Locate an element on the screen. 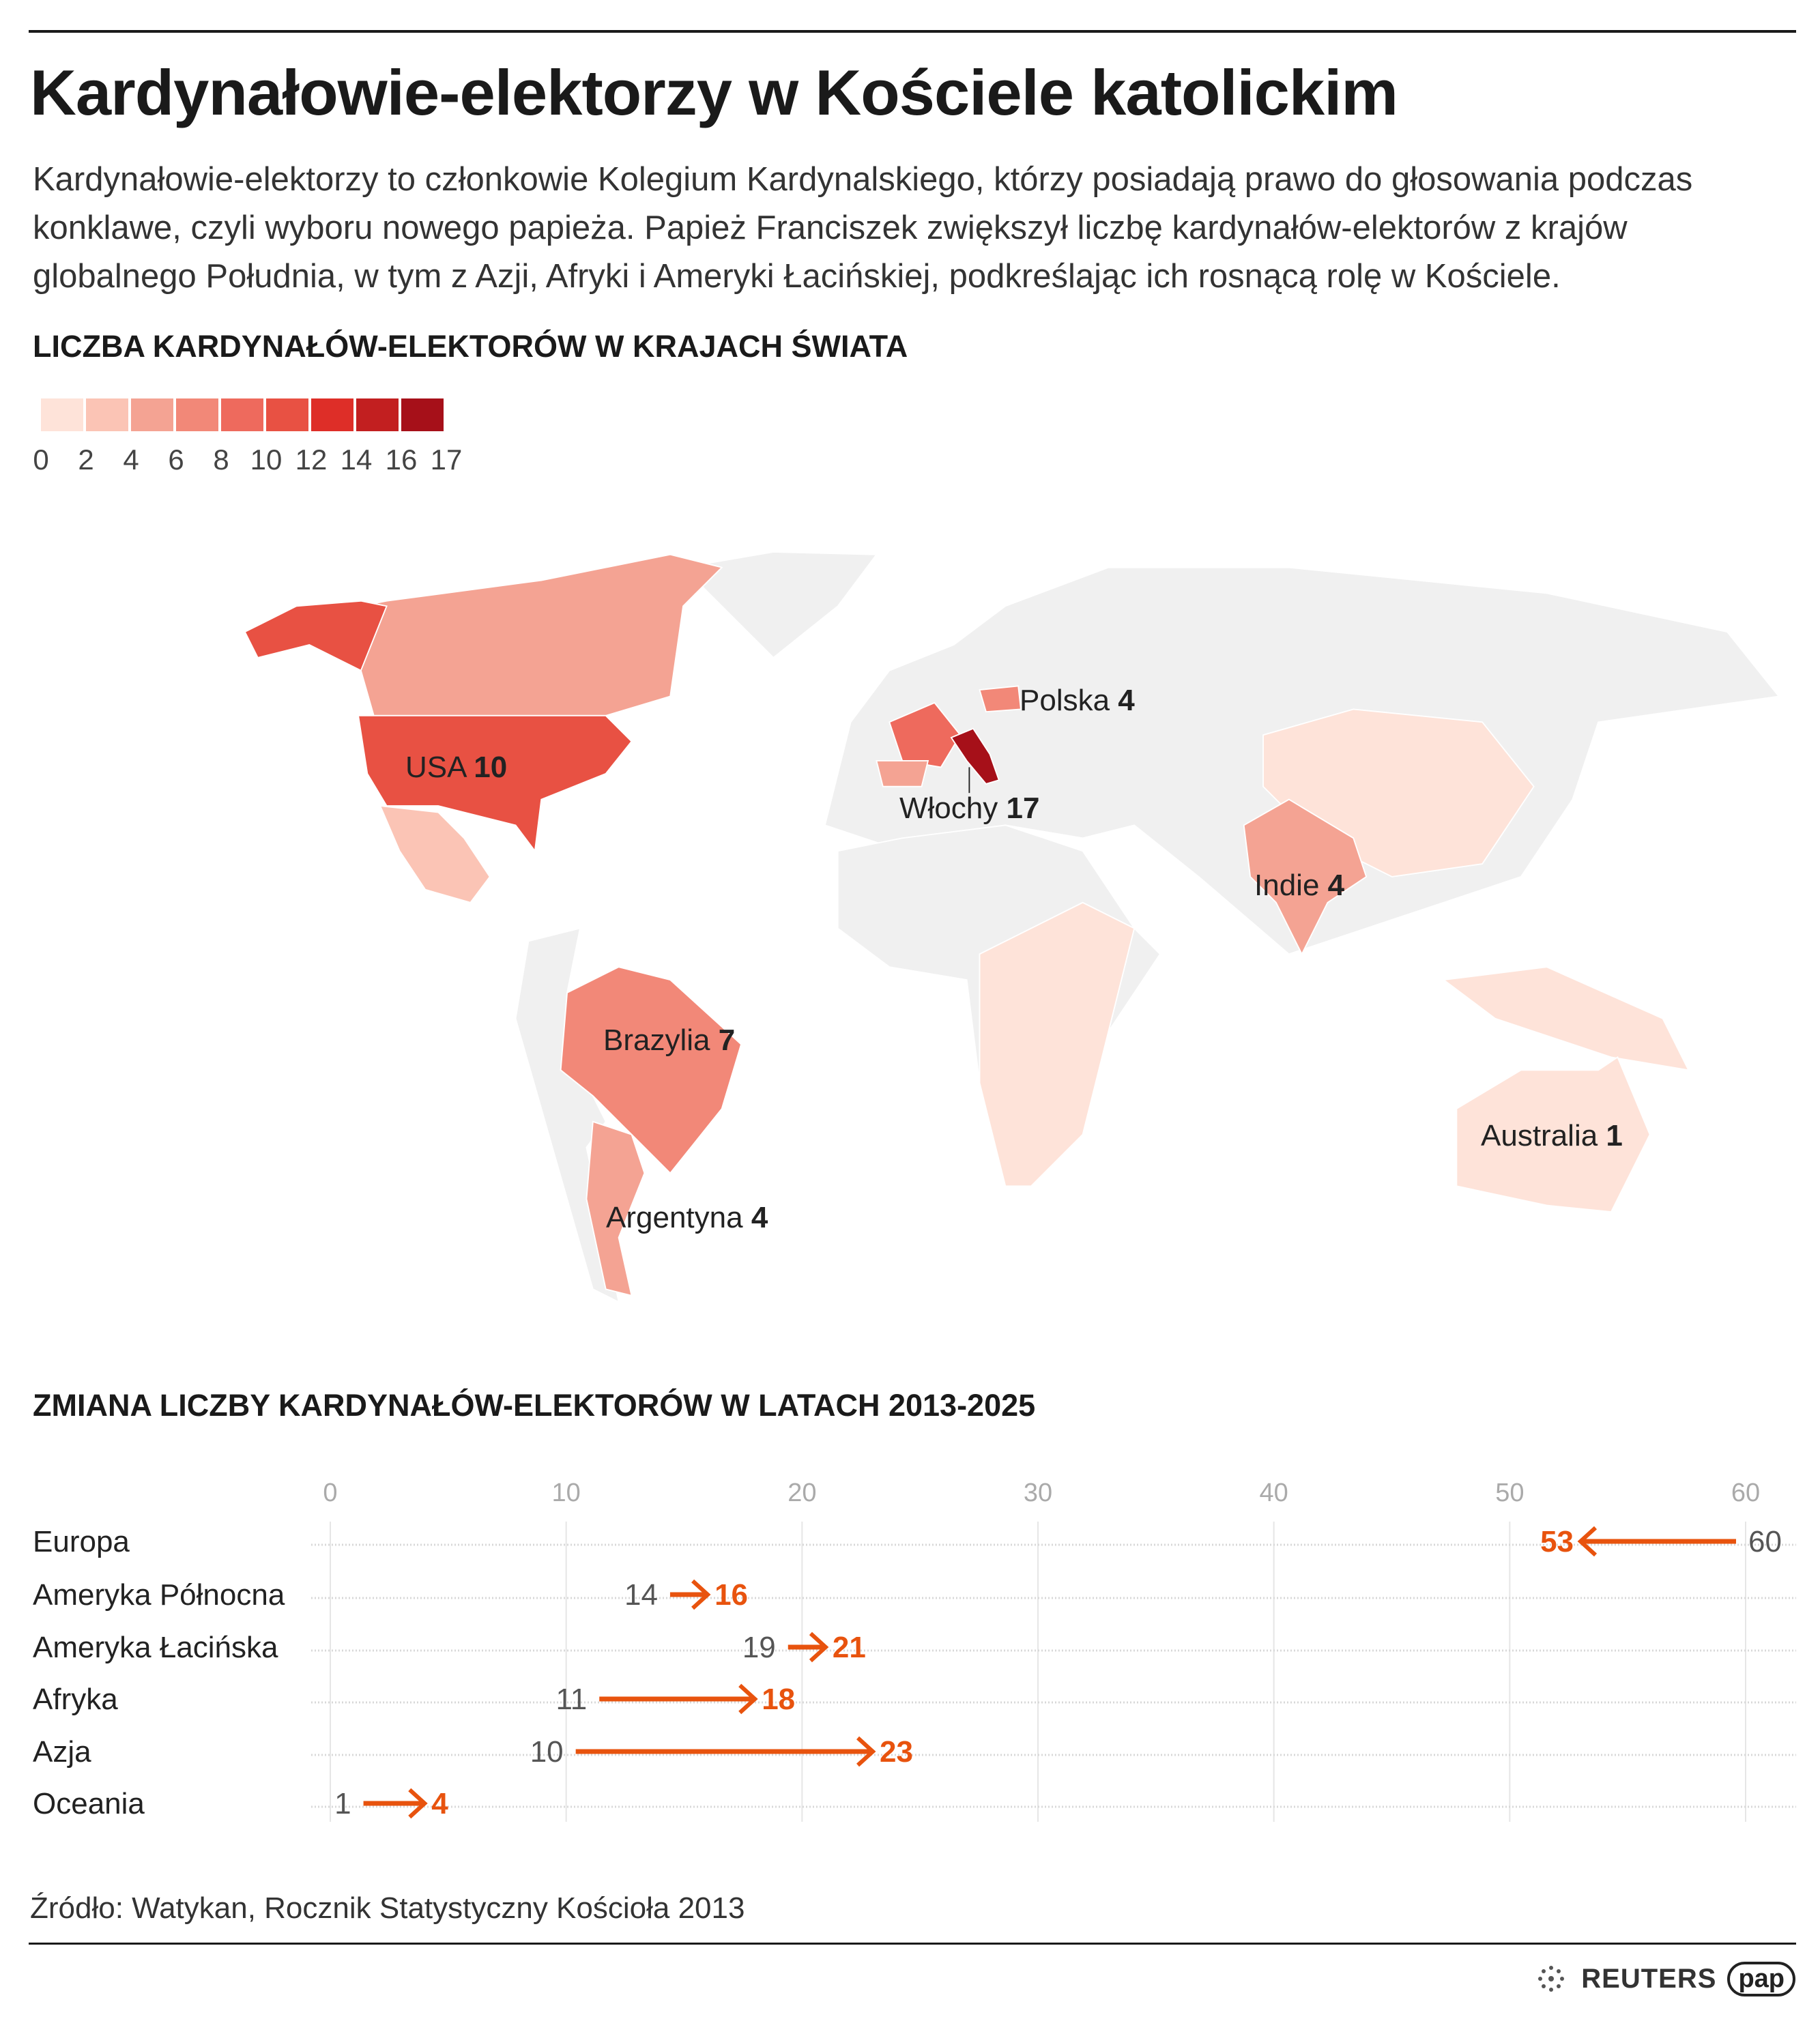  category-label: Ameryka Łacińska is located at coordinates (155, 1647).